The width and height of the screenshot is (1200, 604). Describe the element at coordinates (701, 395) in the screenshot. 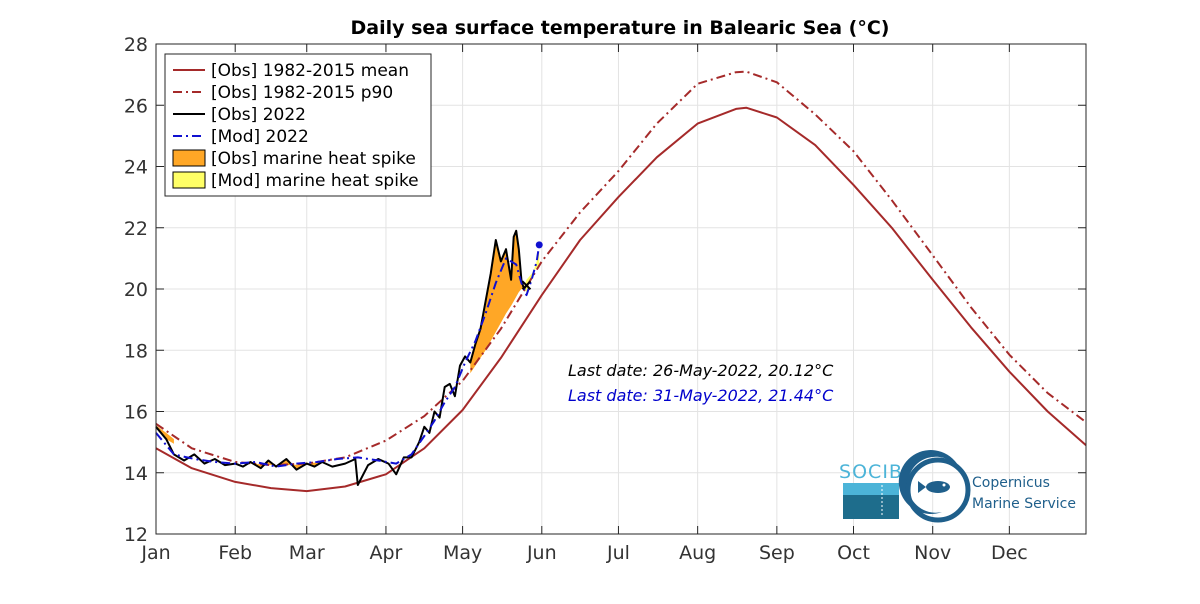

I see `annotation-mod-last-date: Last date: 31-May-2022, 21.44°C` at that location.